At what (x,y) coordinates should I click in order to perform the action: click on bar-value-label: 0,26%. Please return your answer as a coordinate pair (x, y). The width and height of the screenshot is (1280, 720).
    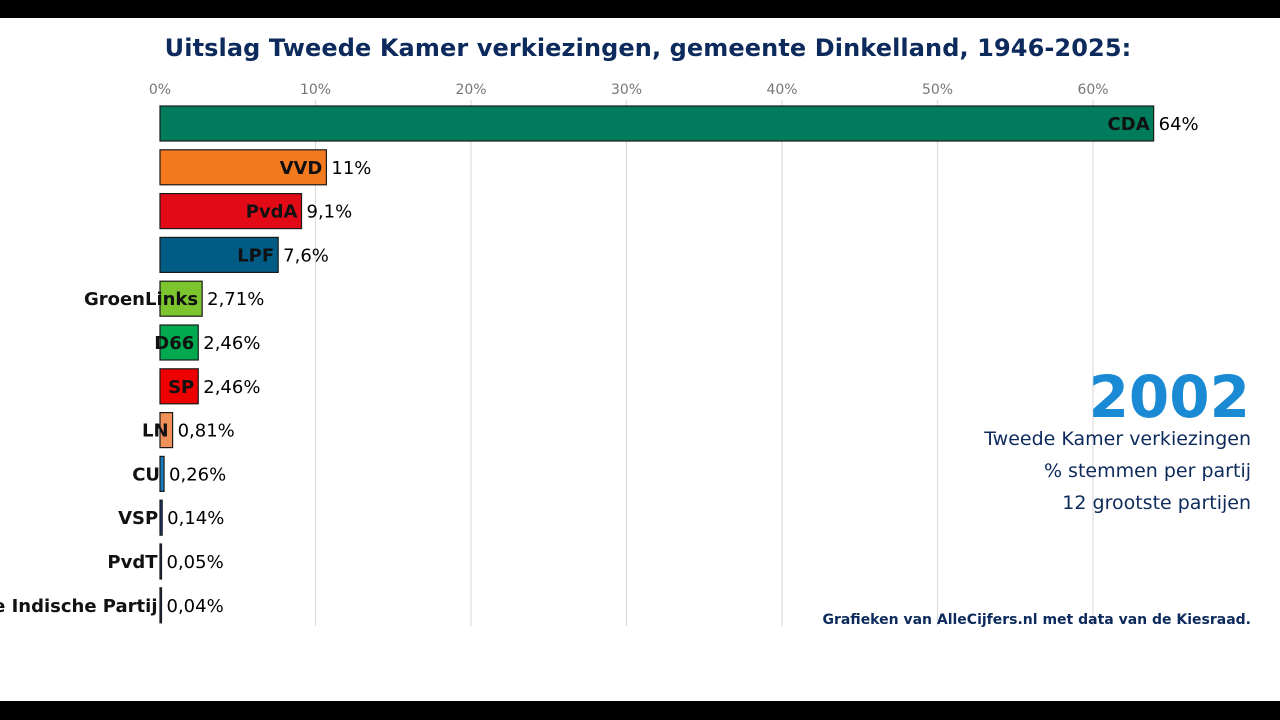
    Looking at the image, I should click on (197, 474).